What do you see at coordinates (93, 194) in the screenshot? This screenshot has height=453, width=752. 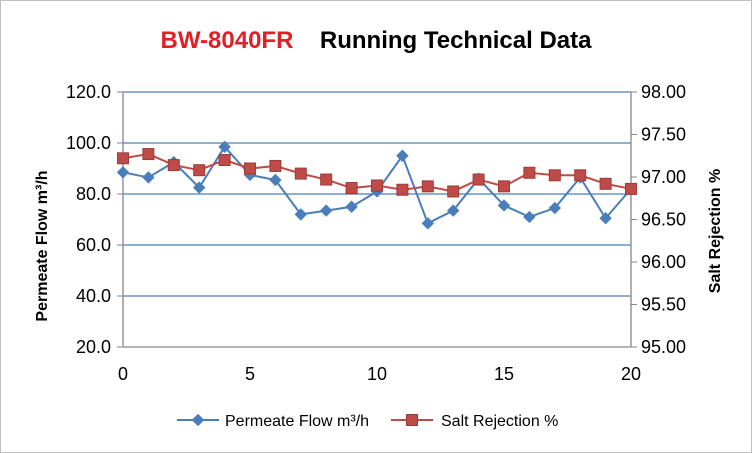 I see `y-left-tick-label: 80.0` at bounding box center [93, 194].